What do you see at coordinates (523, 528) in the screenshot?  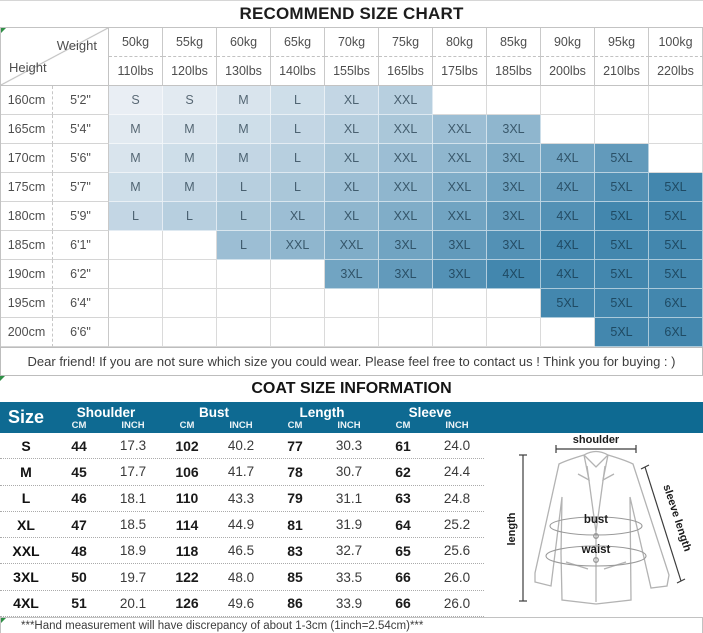 I see `length-measure-line` at bounding box center [523, 528].